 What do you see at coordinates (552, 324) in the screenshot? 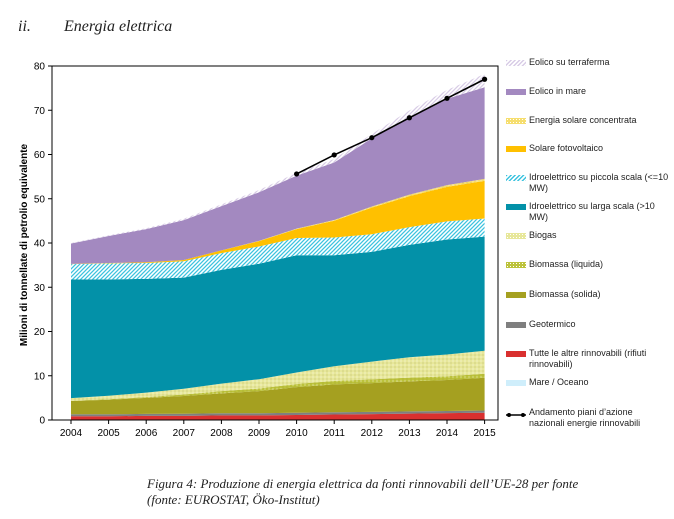
I see `legend-label: Geotermico` at bounding box center [552, 324].